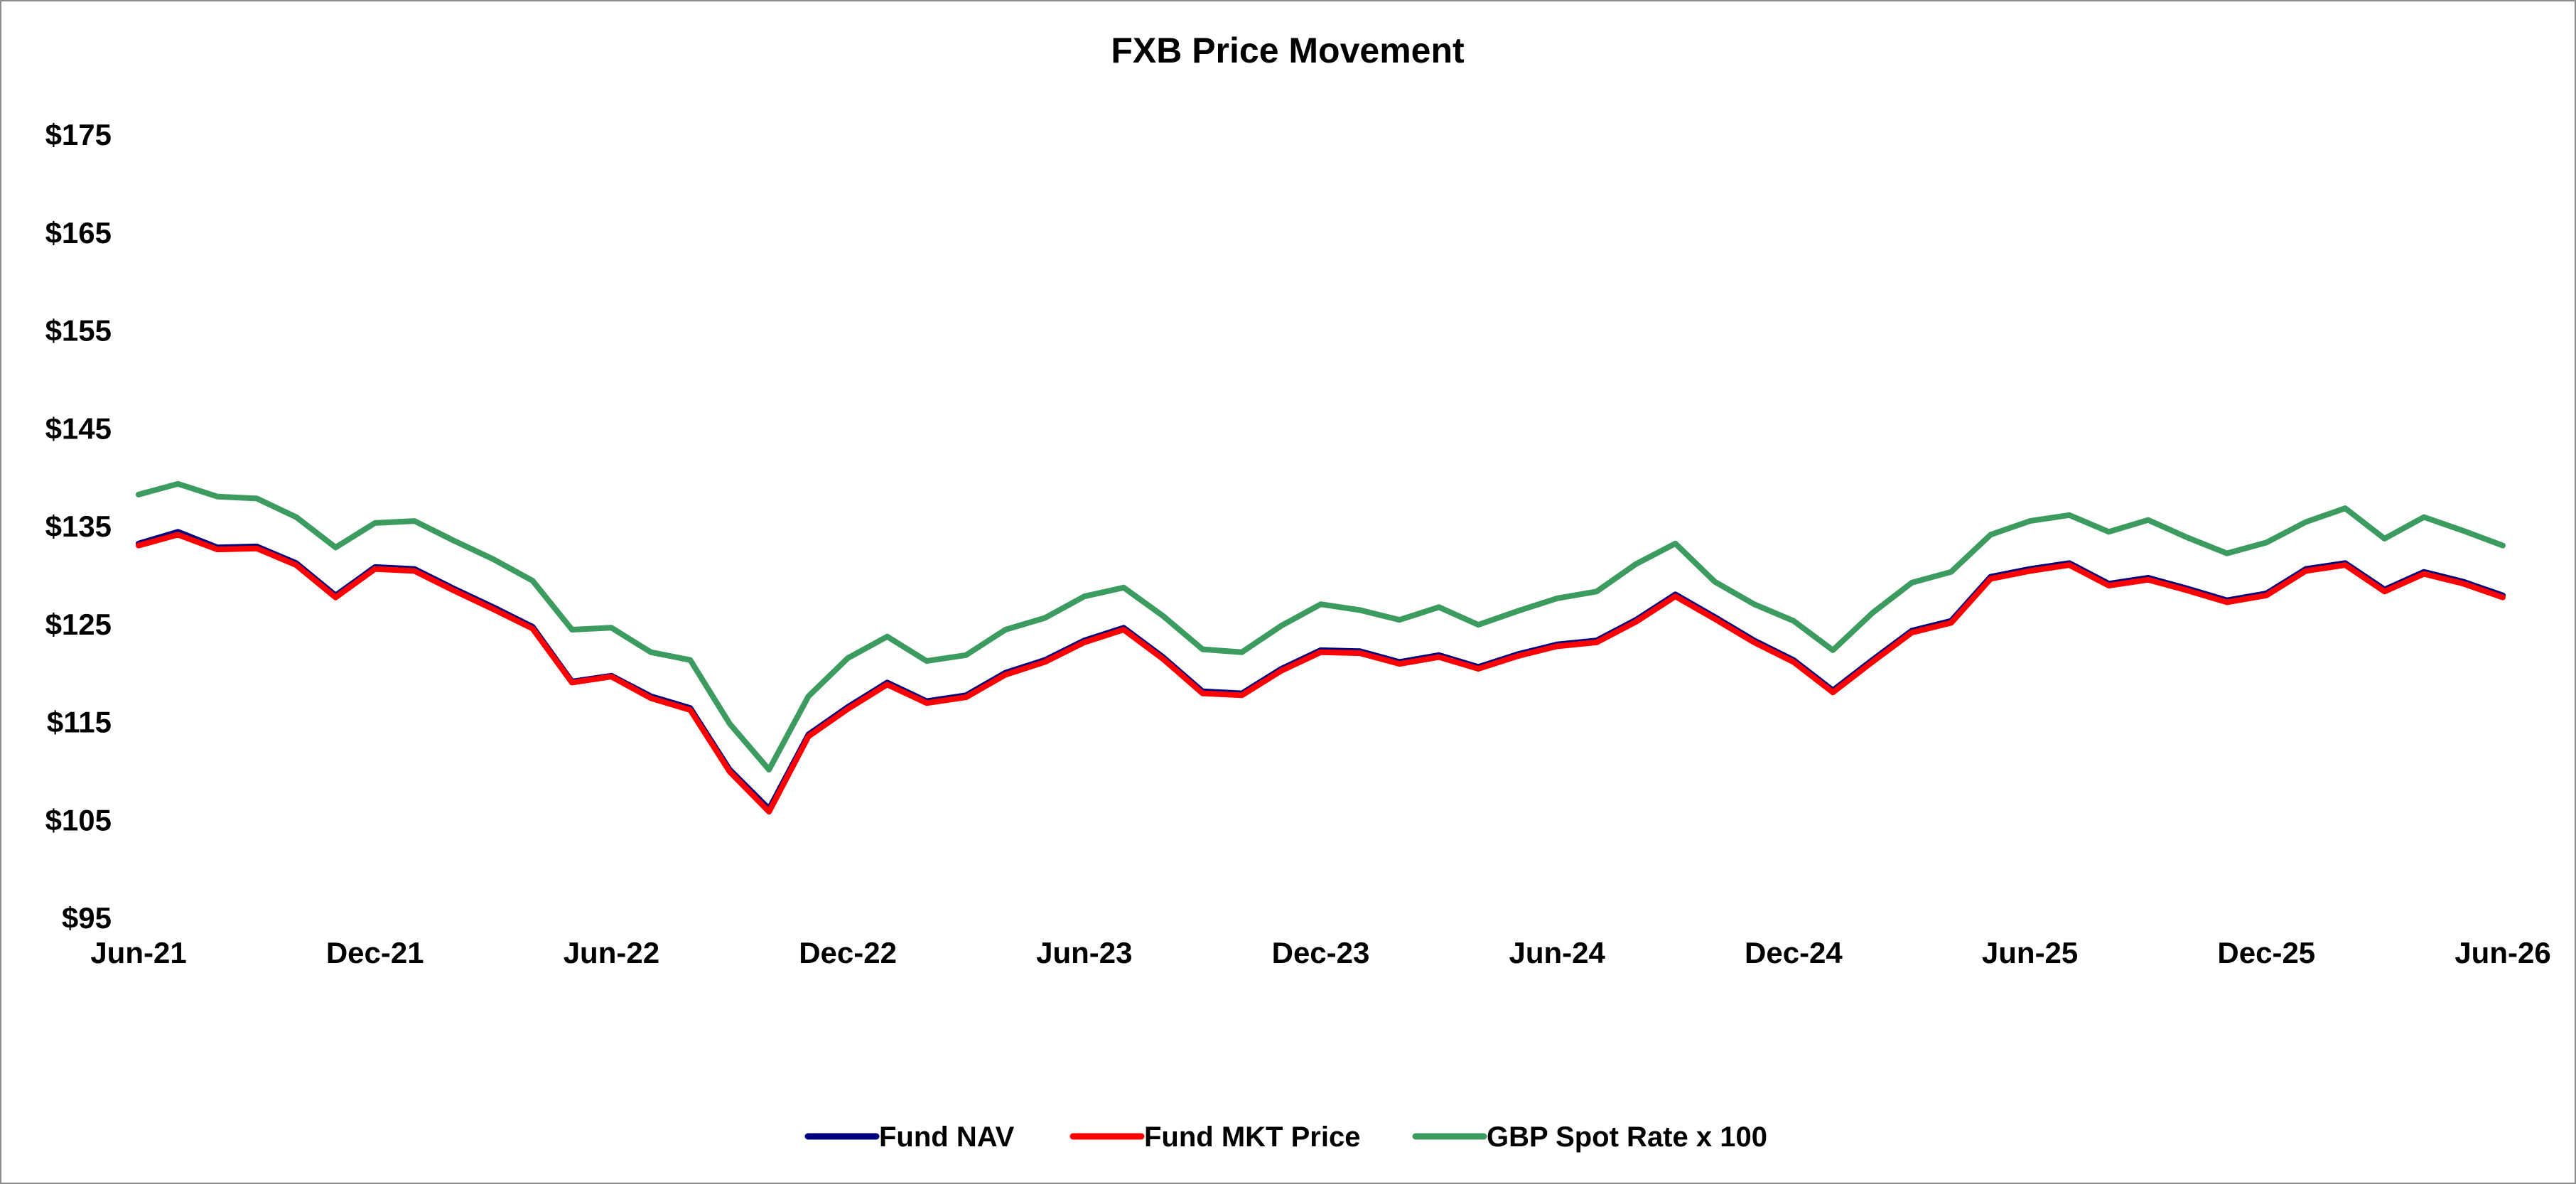 This screenshot has width=2576, height=1184. I want to click on legend-label: GBP Spot Rate x 100, so click(1627, 1137).